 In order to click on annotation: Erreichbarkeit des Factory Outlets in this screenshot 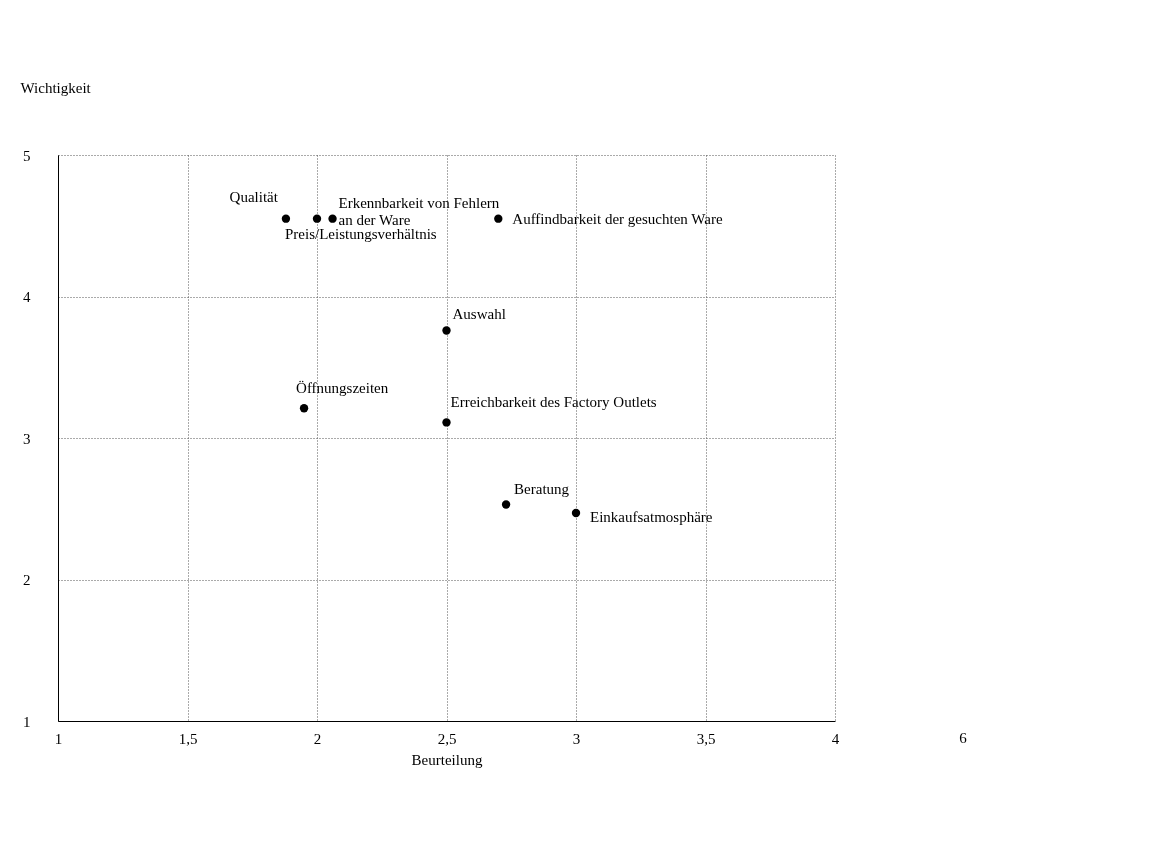, I will do `click(553, 402)`.